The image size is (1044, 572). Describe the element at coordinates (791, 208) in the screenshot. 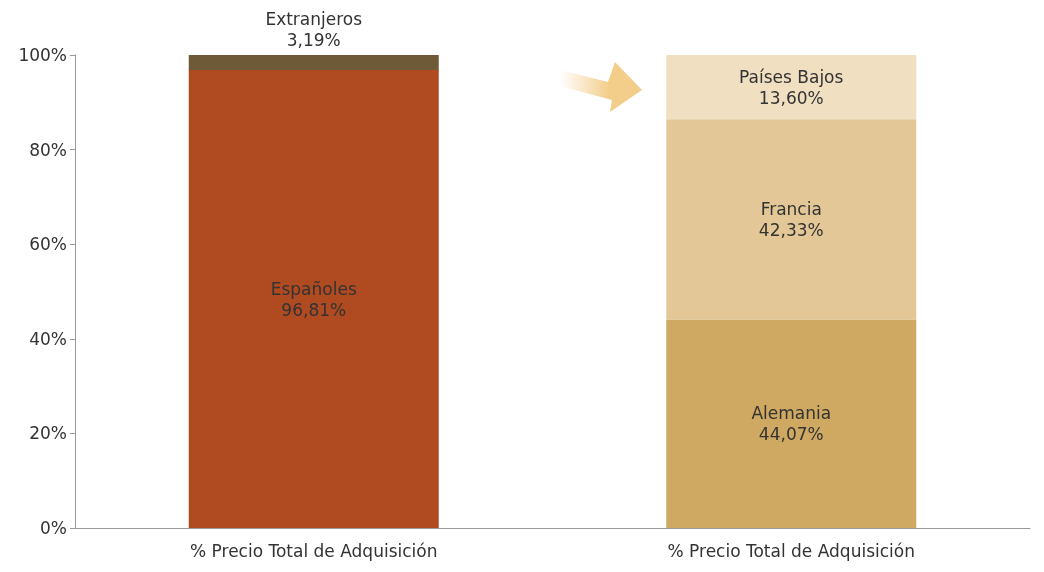

I see `series-label: Francia` at that location.